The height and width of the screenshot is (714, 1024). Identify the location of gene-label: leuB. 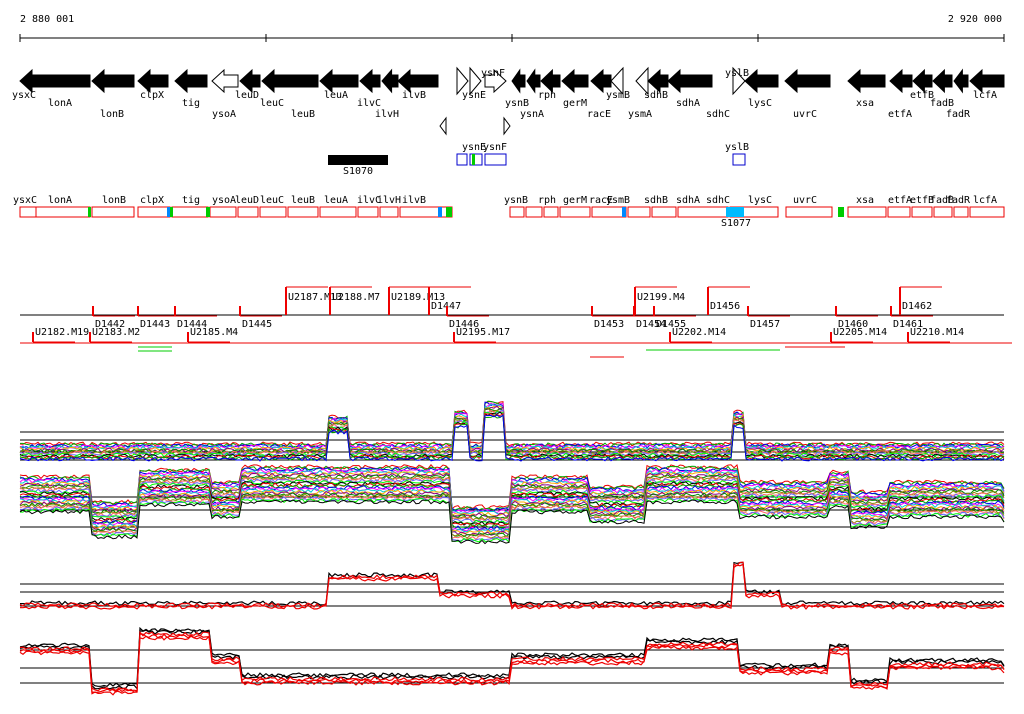
(303, 114).